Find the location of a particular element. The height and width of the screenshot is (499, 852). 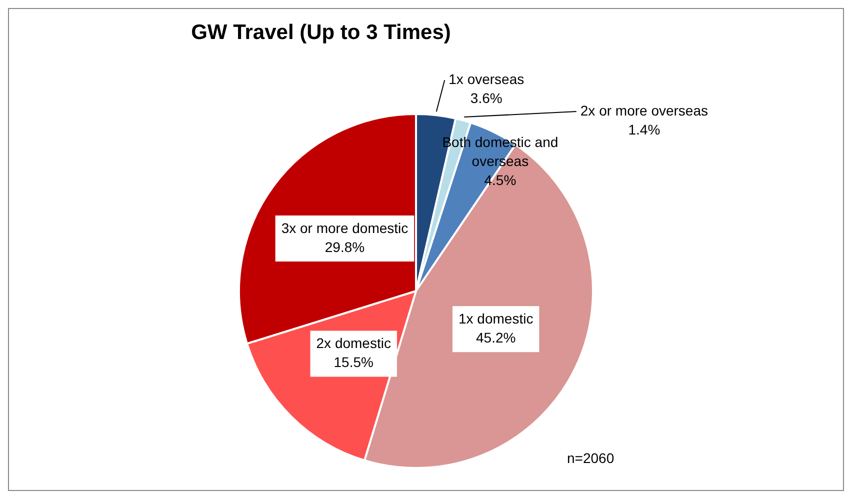

data-label: 29.8% is located at coordinates (344, 246).